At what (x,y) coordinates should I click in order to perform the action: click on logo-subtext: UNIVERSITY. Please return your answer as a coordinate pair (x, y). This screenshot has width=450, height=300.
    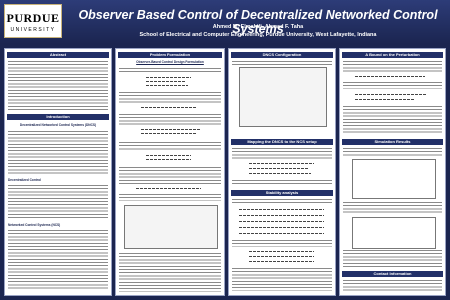
    Looking at the image, I should click on (33, 30).